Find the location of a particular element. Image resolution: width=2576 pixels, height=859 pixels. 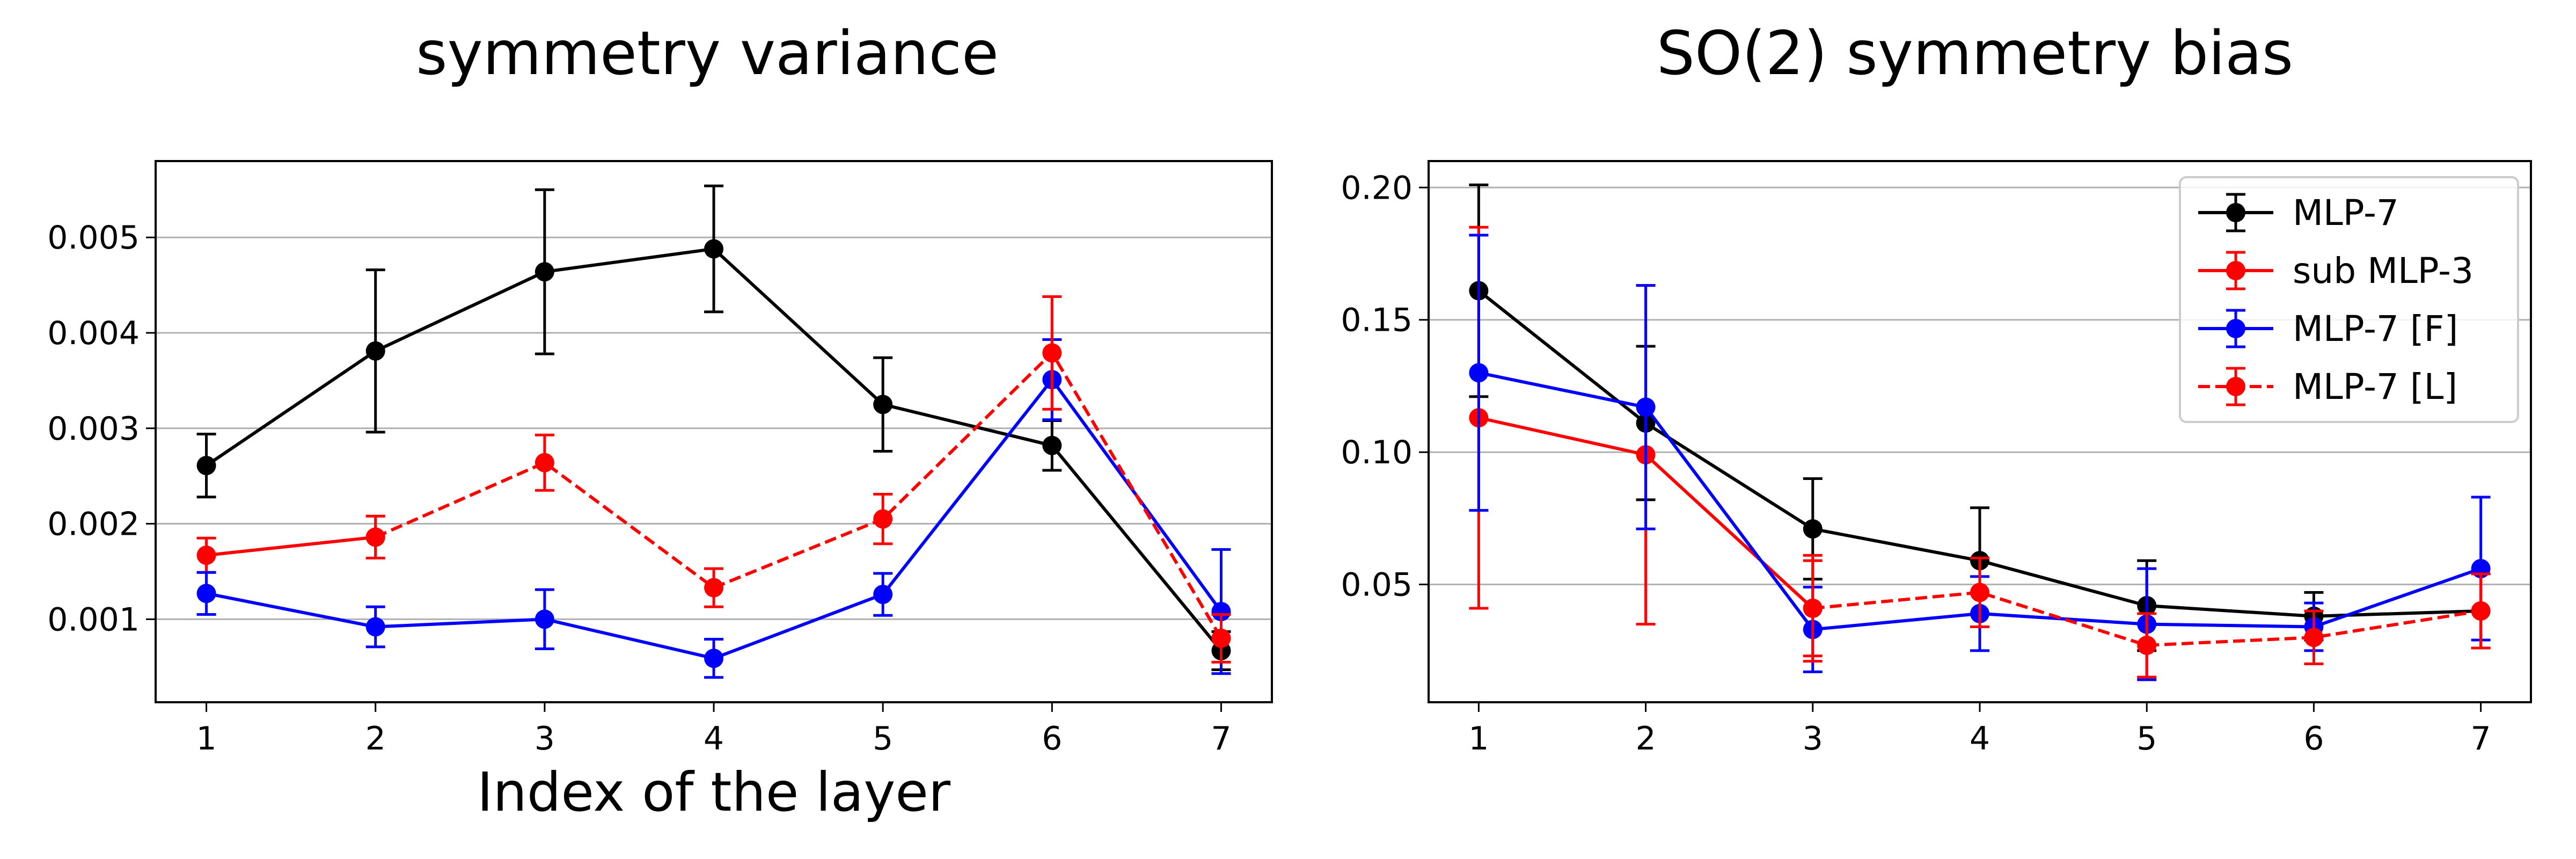

legend-label: MLP-7 [F] is located at coordinates (2375, 329).